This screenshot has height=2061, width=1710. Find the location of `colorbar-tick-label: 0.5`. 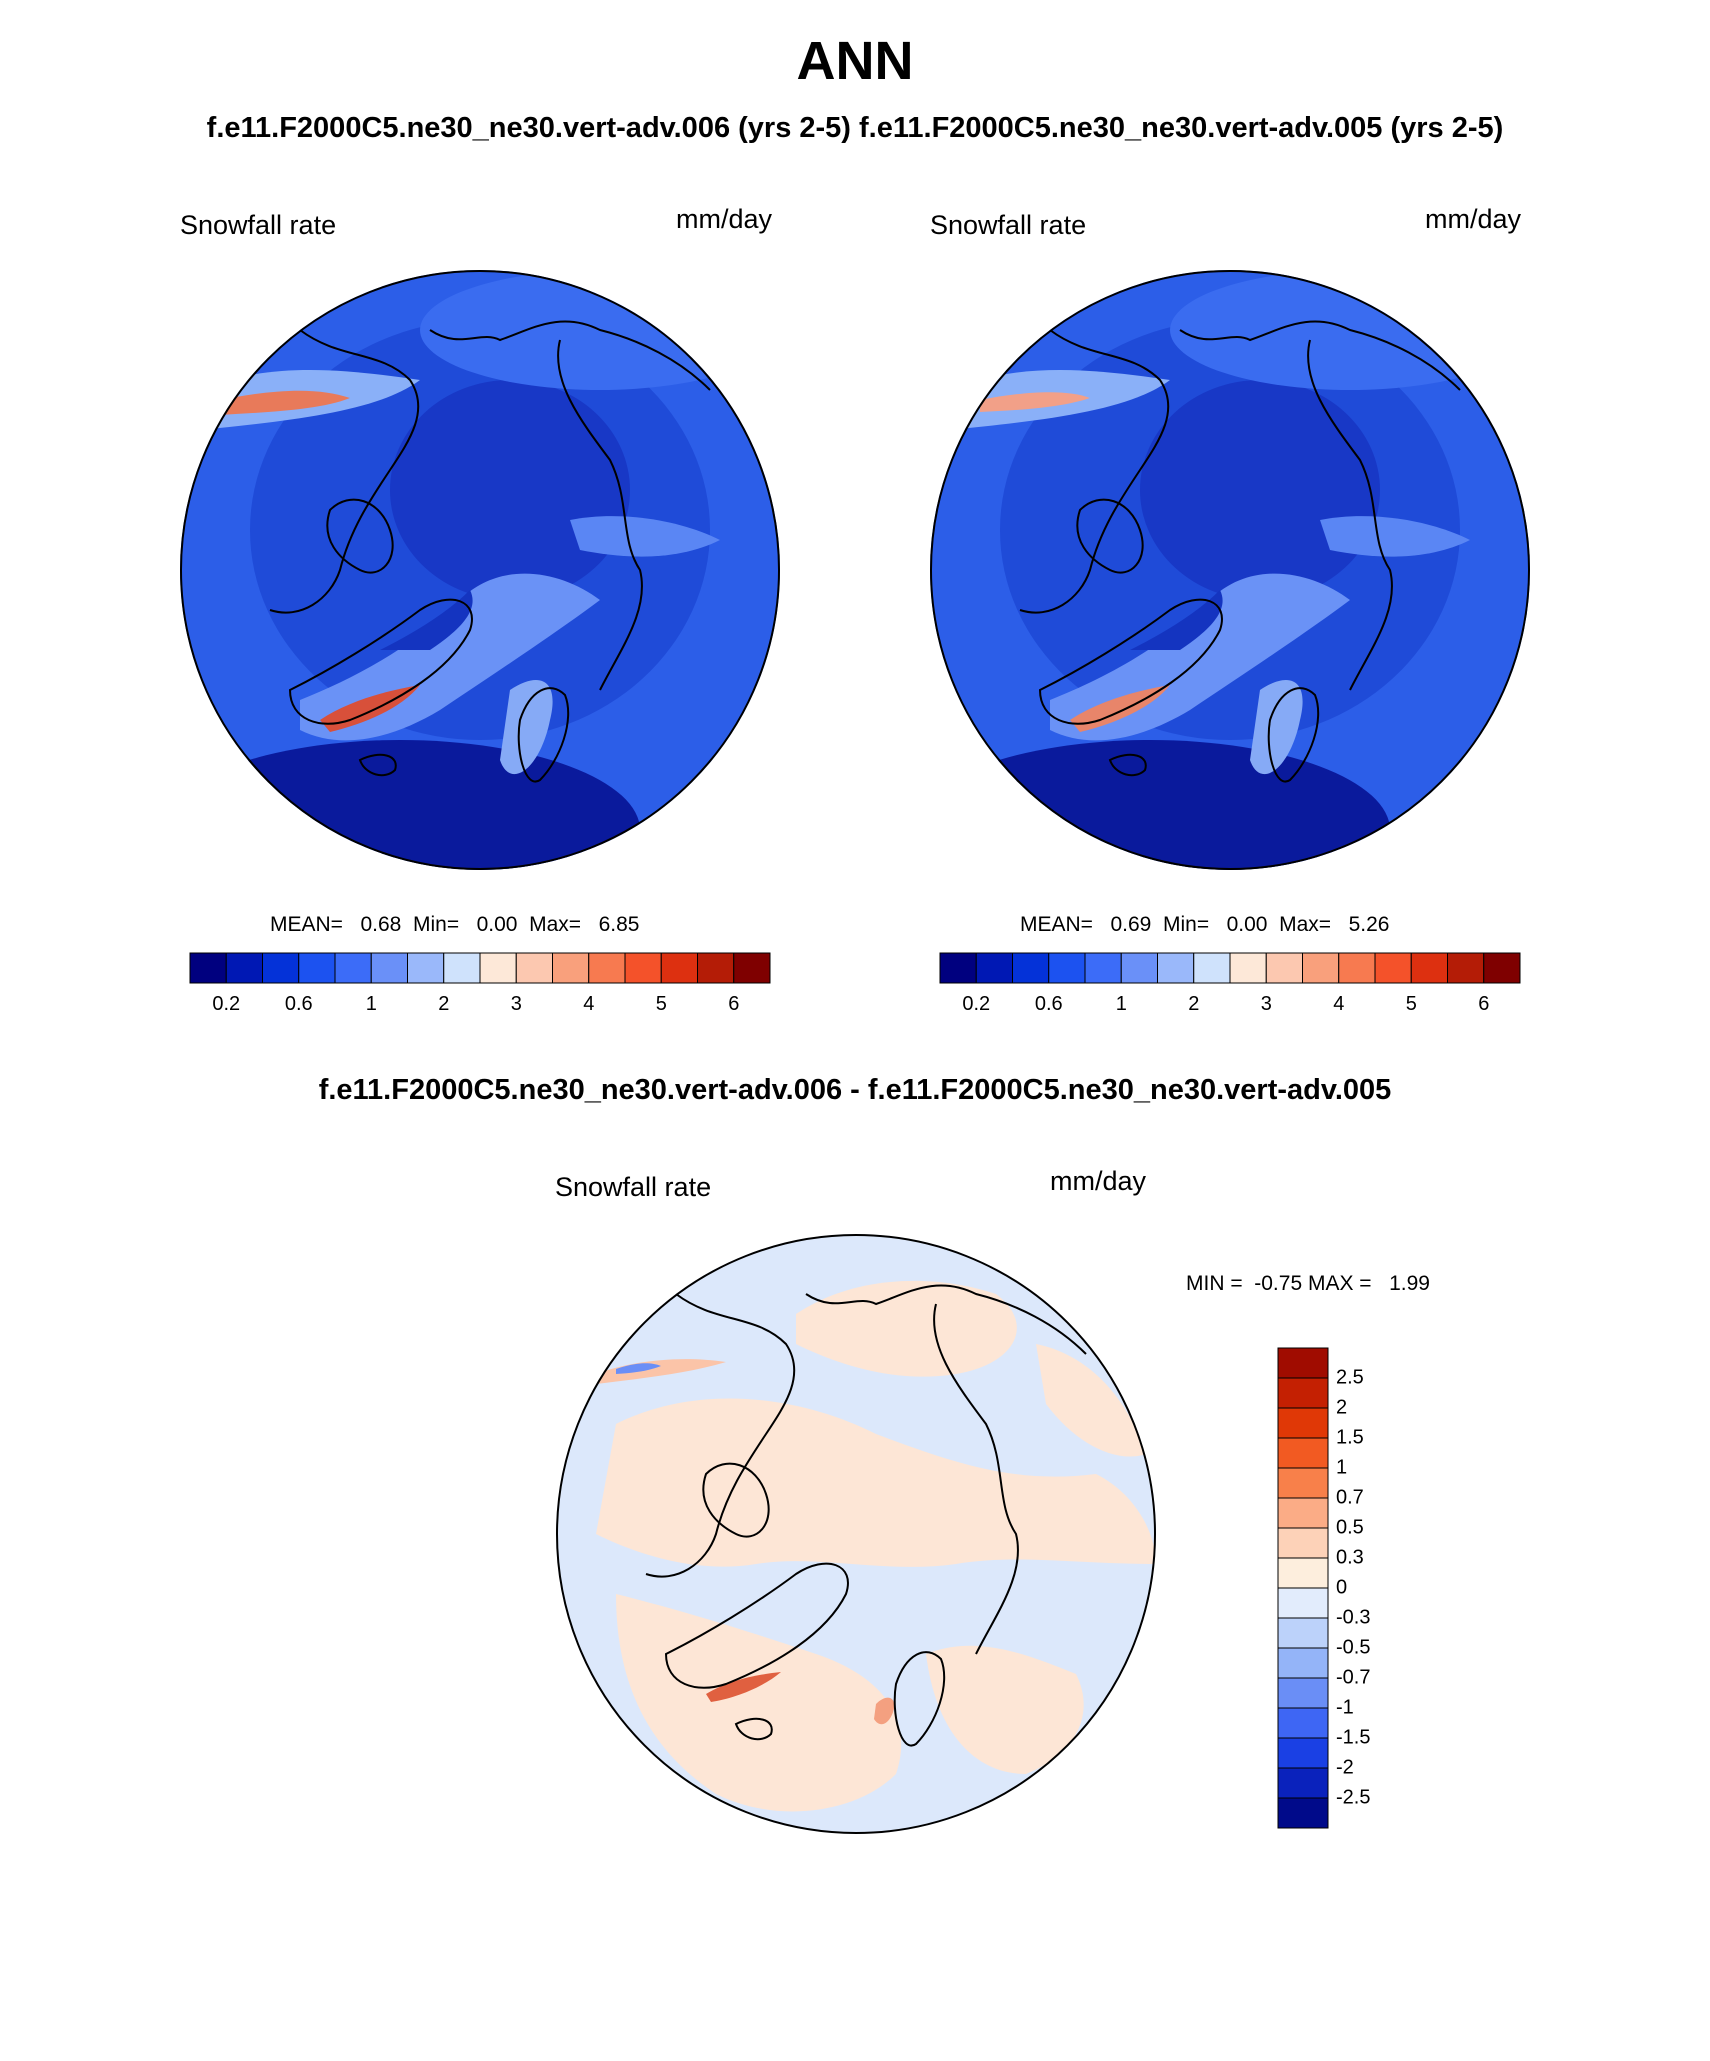

colorbar-tick-label: 0.5 is located at coordinates (1350, 1527).